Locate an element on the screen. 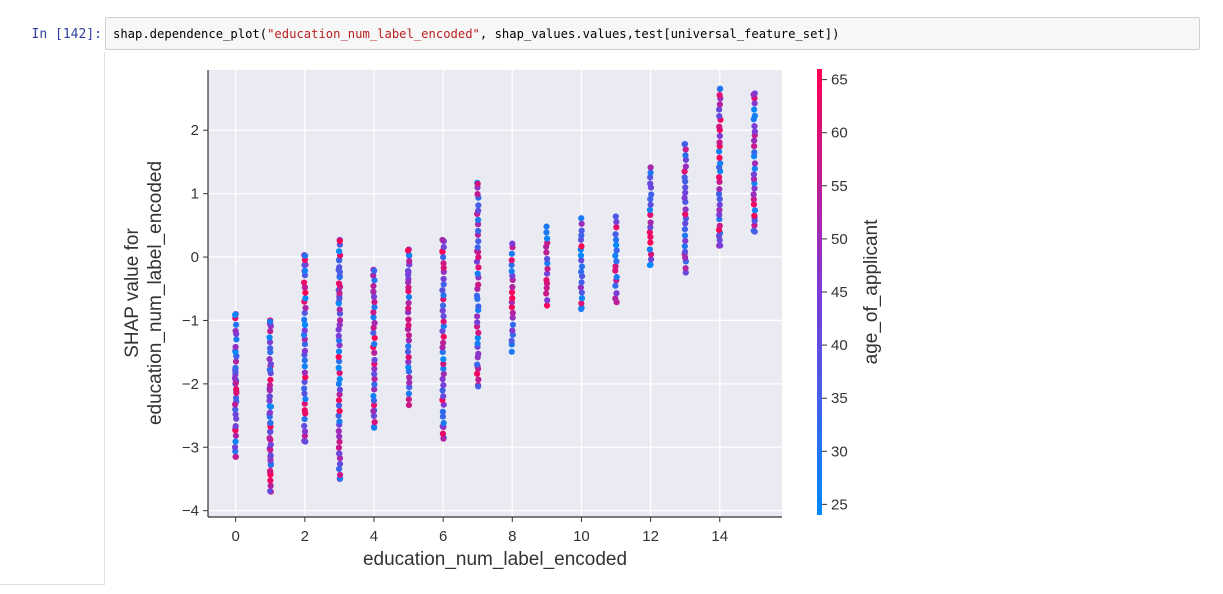 The image size is (1223, 594). x-tick-label: 10 is located at coordinates (581, 536).